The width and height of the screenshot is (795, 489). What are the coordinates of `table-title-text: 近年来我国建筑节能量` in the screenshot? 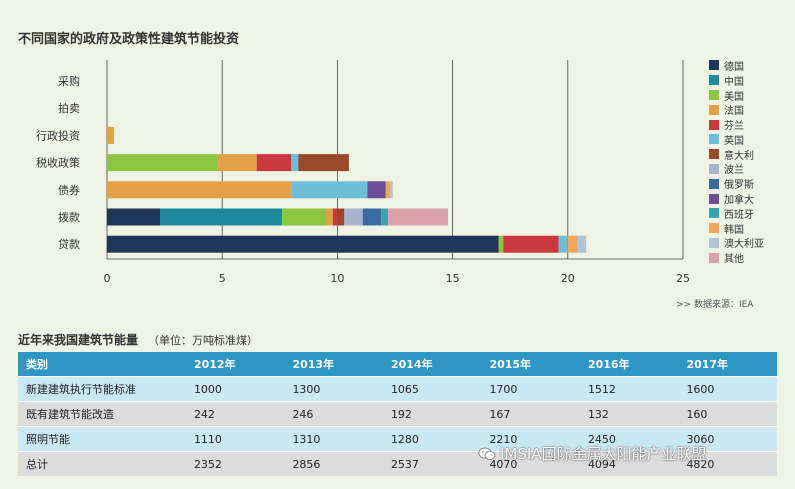 It's located at (78, 340).